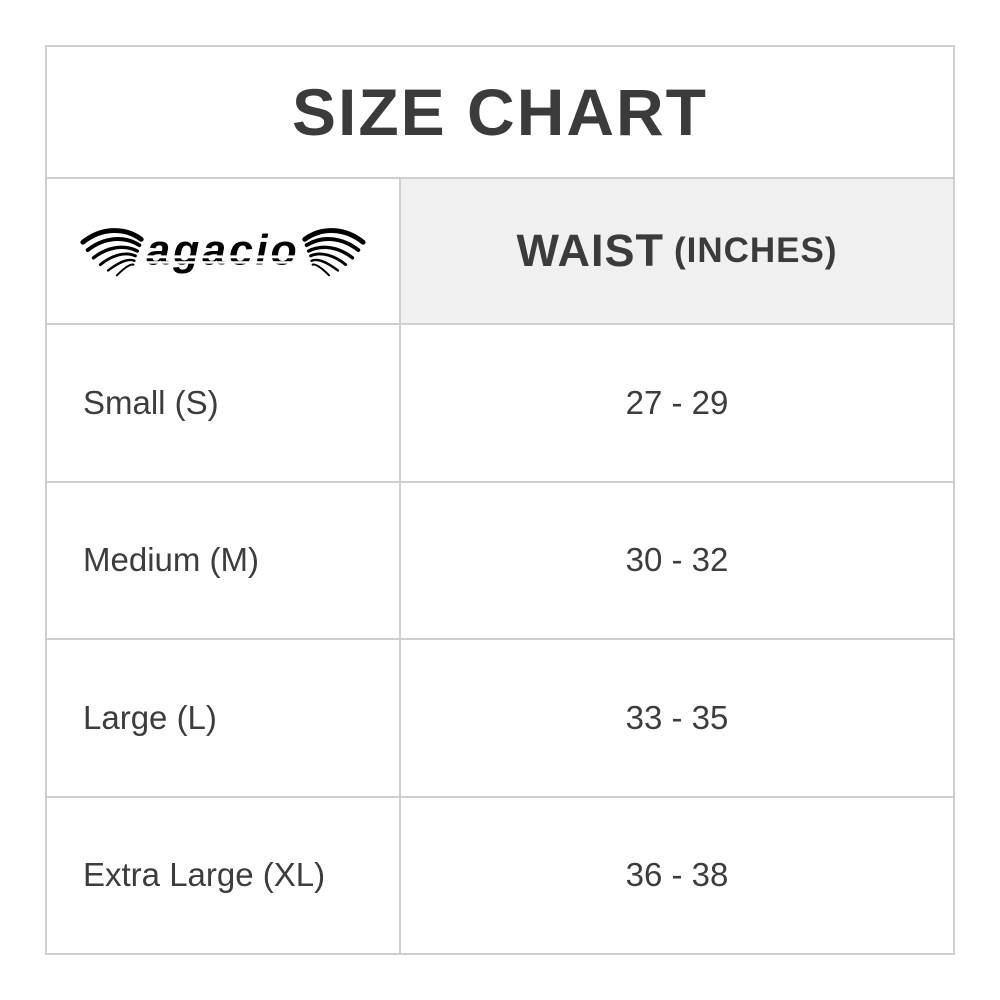 This screenshot has width=1000, height=1000. What do you see at coordinates (112, 252) in the screenshot?
I see `logo-left-wing-icon` at bounding box center [112, 252].